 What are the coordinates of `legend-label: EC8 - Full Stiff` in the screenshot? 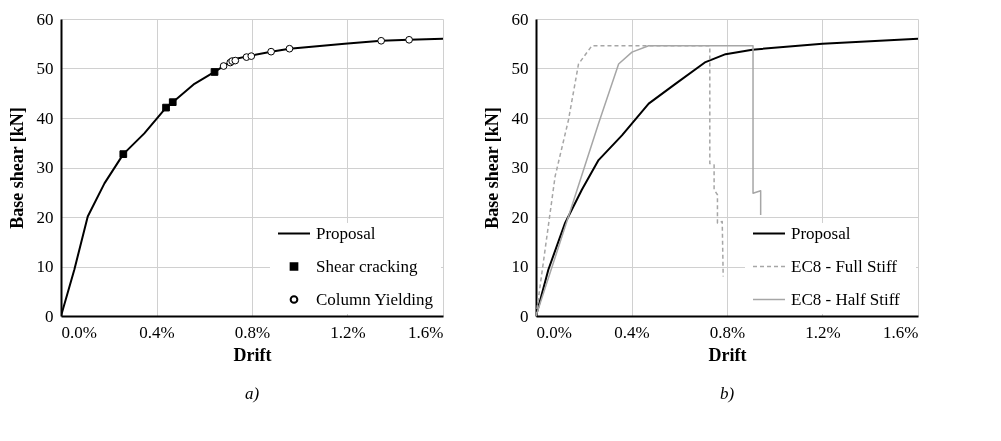 It's located at (844, 266).